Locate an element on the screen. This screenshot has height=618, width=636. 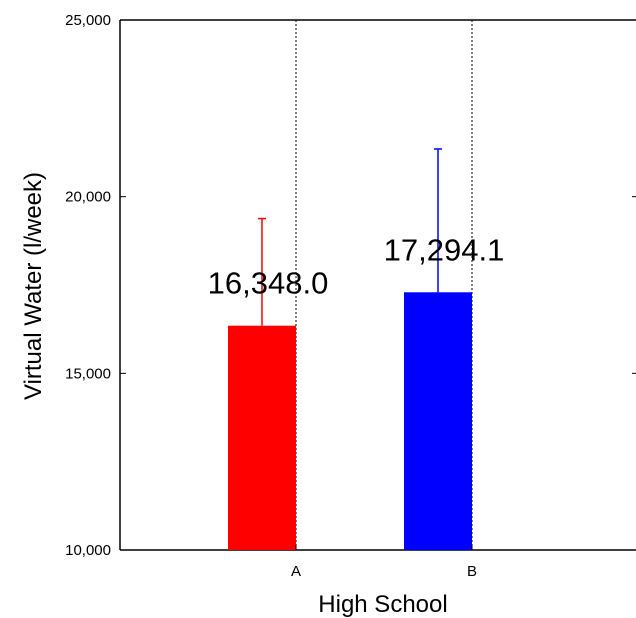
y-tick-label: 20,000 is located at coordinates (88, 197).